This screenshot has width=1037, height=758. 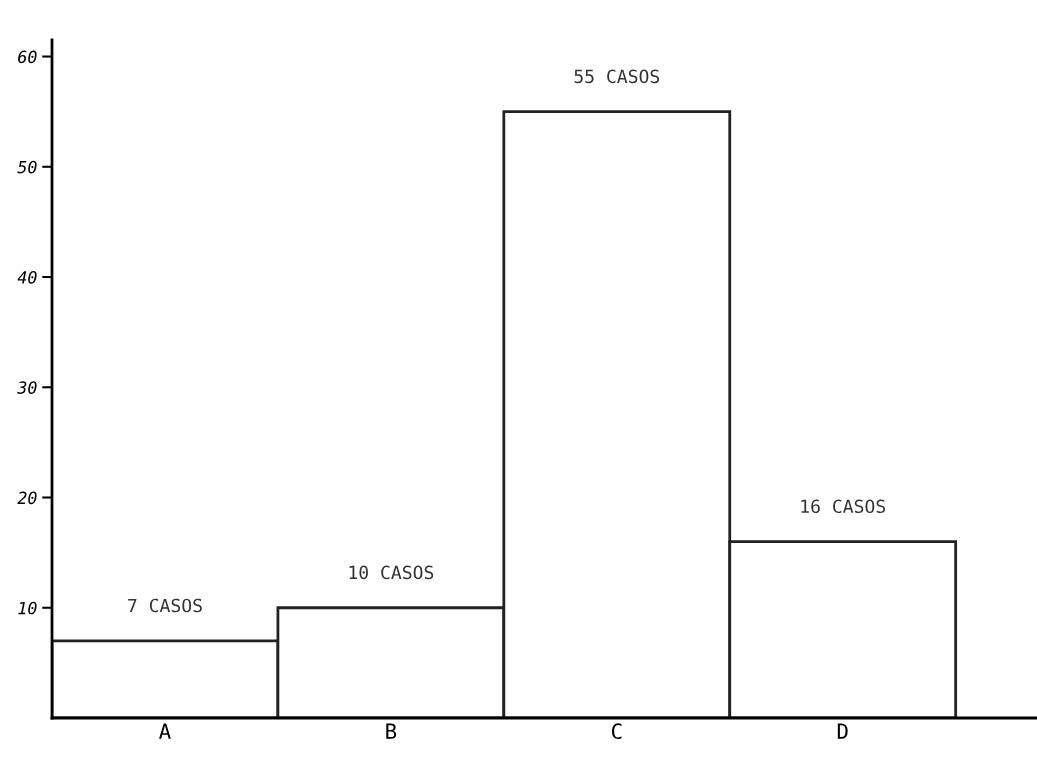 I want to click on x-tick-label: B, so click(x=391, y=731).